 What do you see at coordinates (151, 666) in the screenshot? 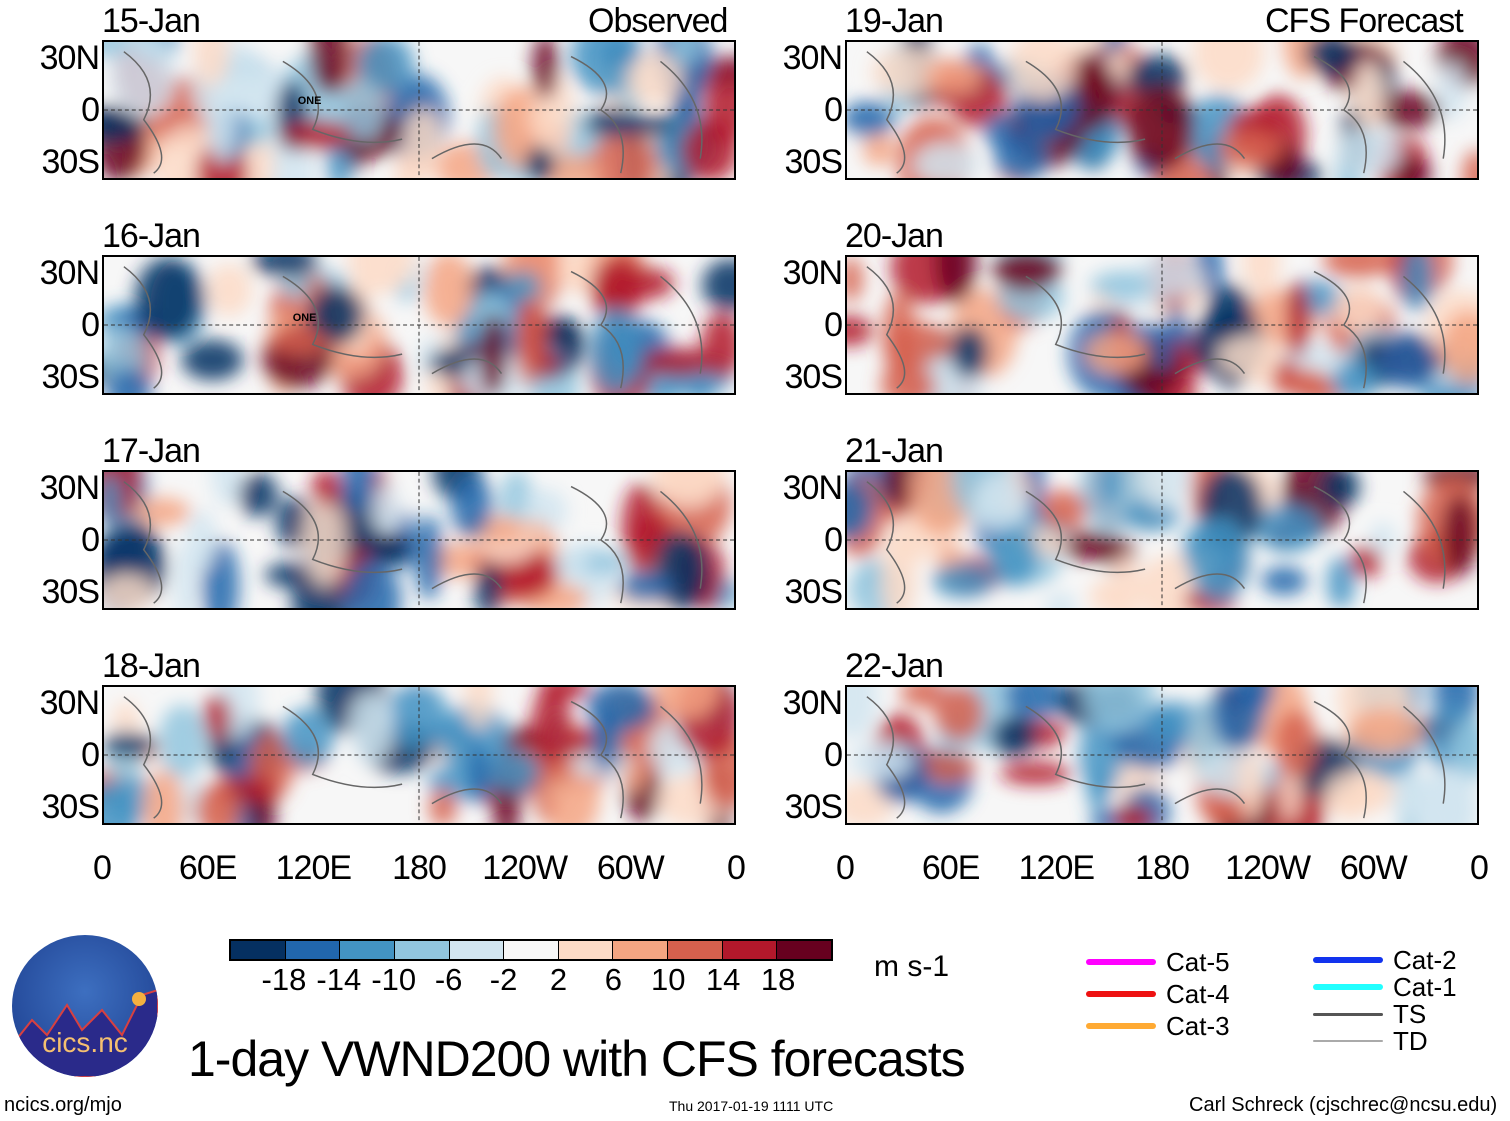
I see `panel-date: 18-Jan` at bounding box center [151, 666].